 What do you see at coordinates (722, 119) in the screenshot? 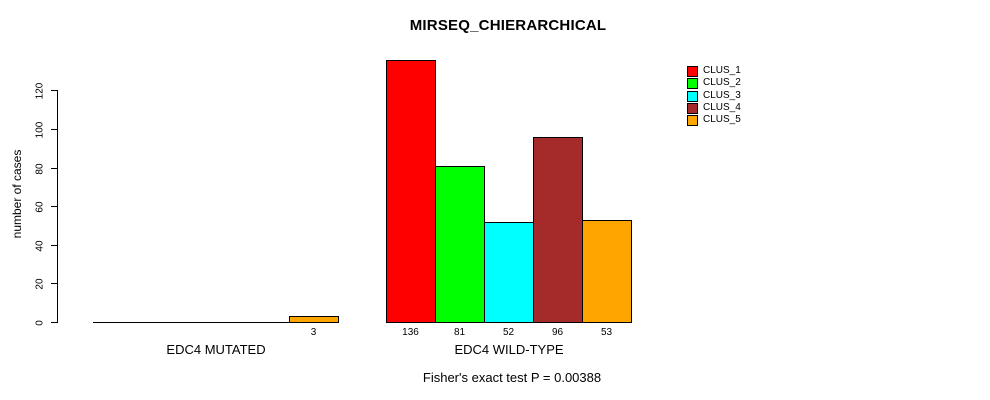
I see `legend-label-clus-5: CLUS_5` at bounding box center [722, 119].